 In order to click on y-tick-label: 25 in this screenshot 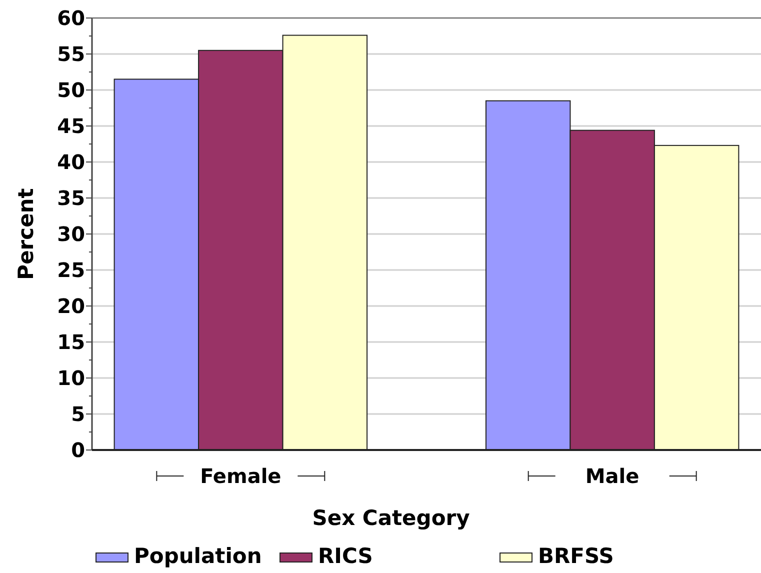, I will do `click(71, 270)`.